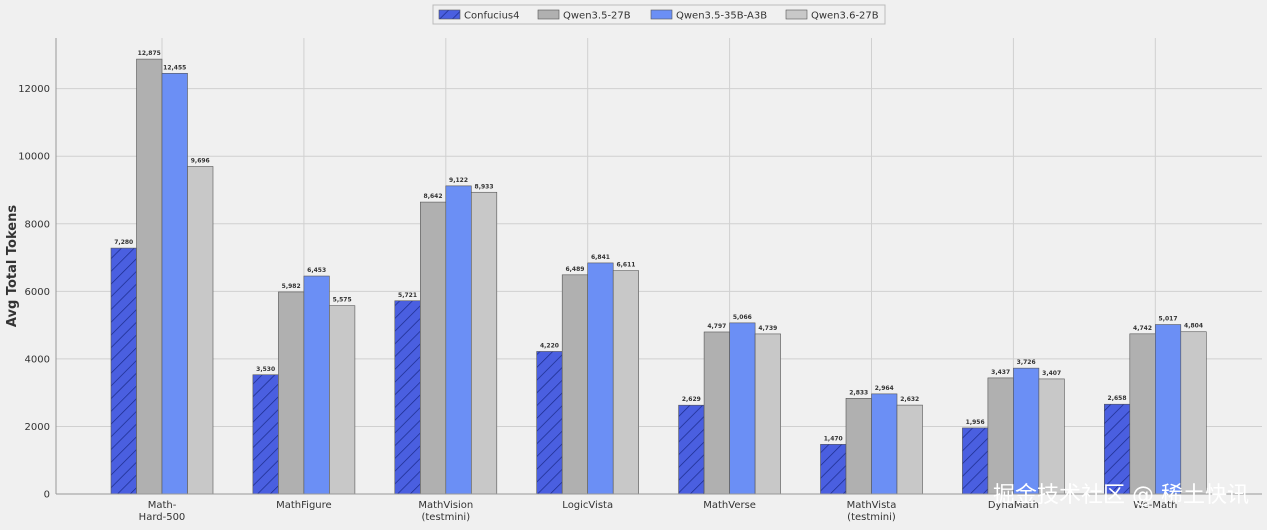 The image size is (1267, 530). I want to click on legend-label: Confucius4, so click(491, 16).